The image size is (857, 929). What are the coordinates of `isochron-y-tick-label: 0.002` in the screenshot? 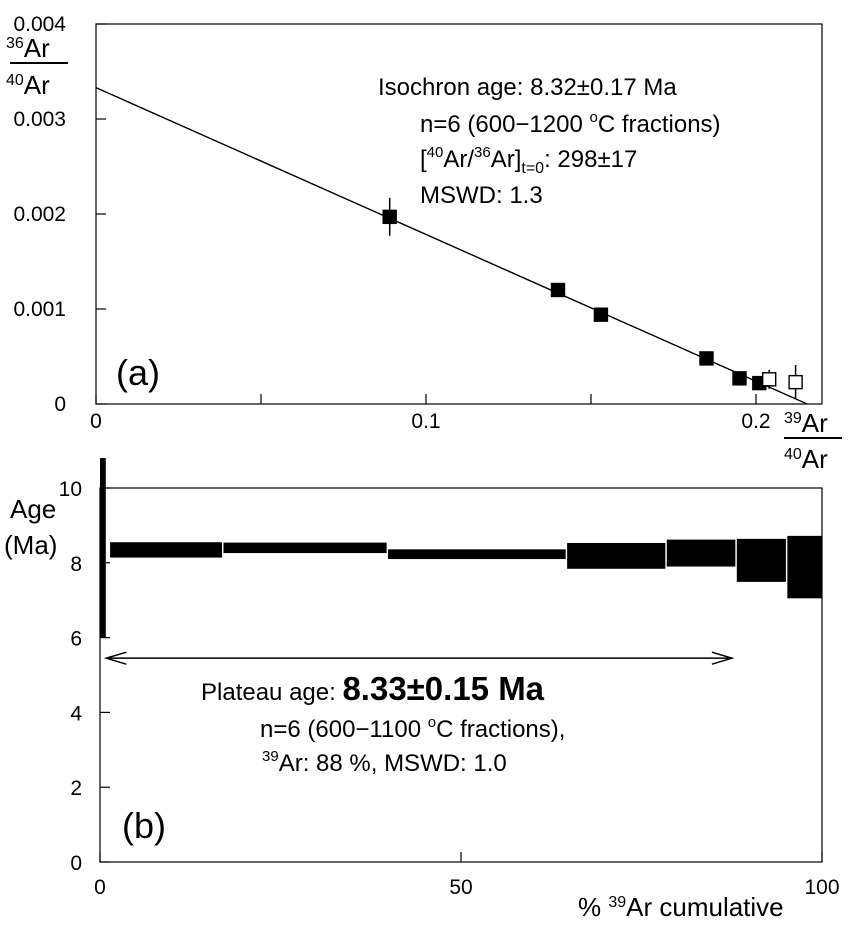 It's located at (39, 214).